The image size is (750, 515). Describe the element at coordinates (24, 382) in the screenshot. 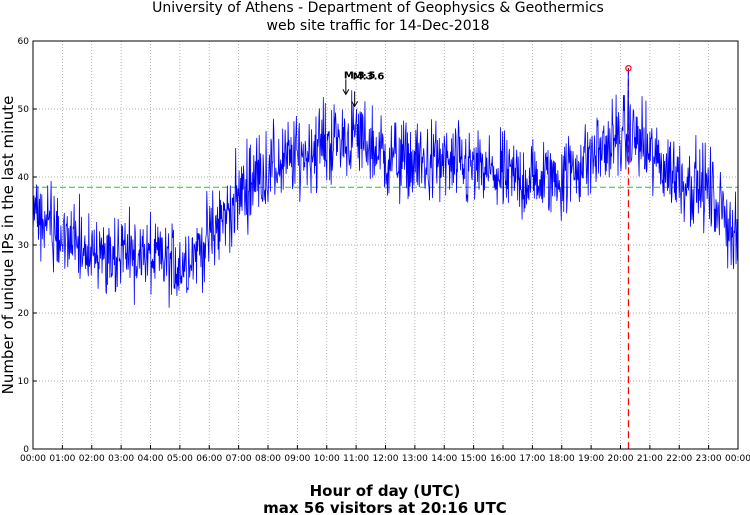

I see `y-tick-label: 10` at that location.